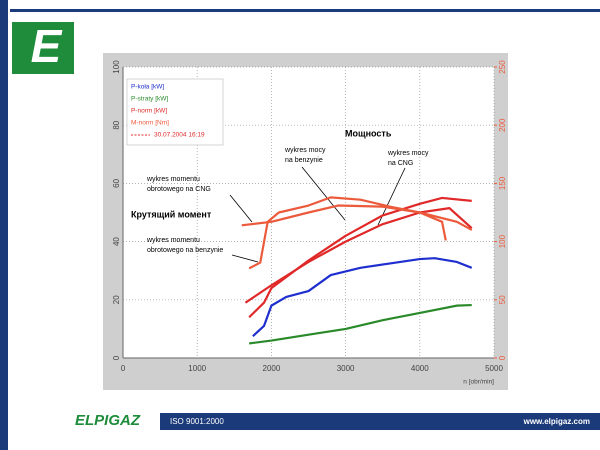  Describe the element at coordinates (116, 357) in the screenshot. I see `y-tick-label: 0` at that location.